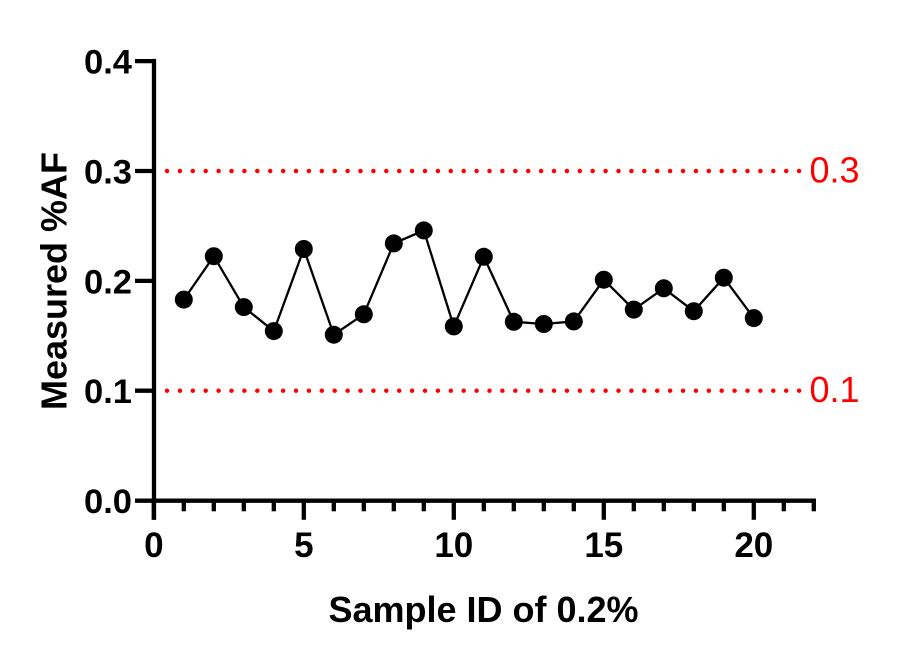  Describe the element at coordinates (603, 545) in the screenshot. I see `svg-text: 15` at that location.